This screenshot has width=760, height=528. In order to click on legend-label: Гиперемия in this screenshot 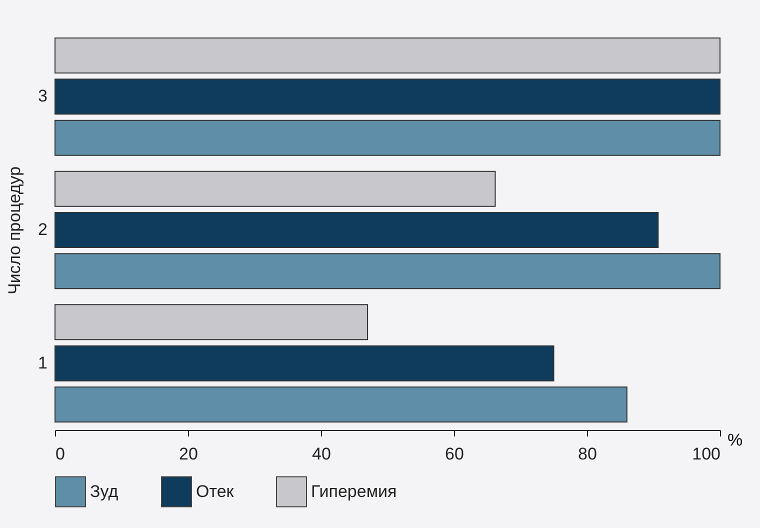, I will do `click(354, 491)`.